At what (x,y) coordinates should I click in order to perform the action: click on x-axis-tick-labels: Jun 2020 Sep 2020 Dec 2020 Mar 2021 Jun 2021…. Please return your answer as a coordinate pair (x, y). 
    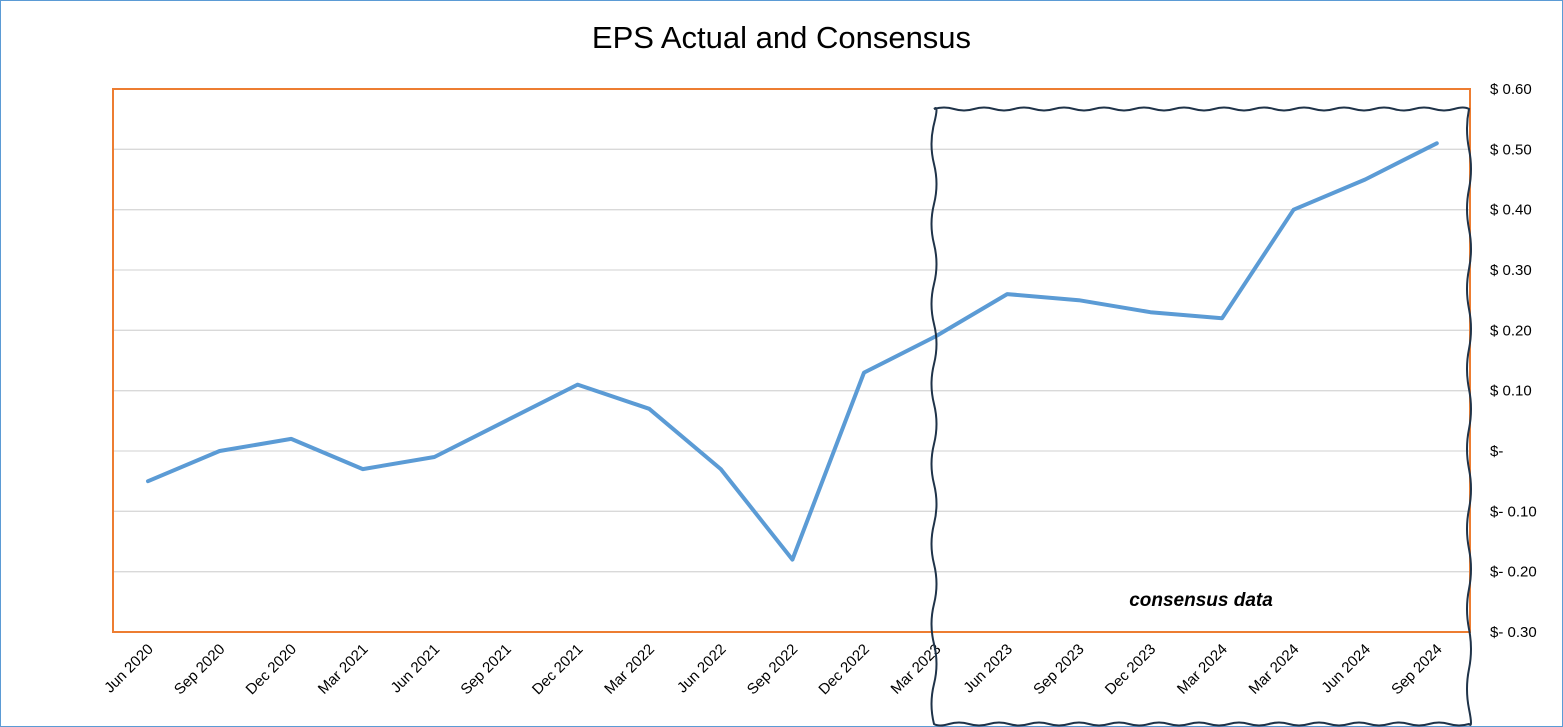
    Looking at the image, I should click on (773, 669).